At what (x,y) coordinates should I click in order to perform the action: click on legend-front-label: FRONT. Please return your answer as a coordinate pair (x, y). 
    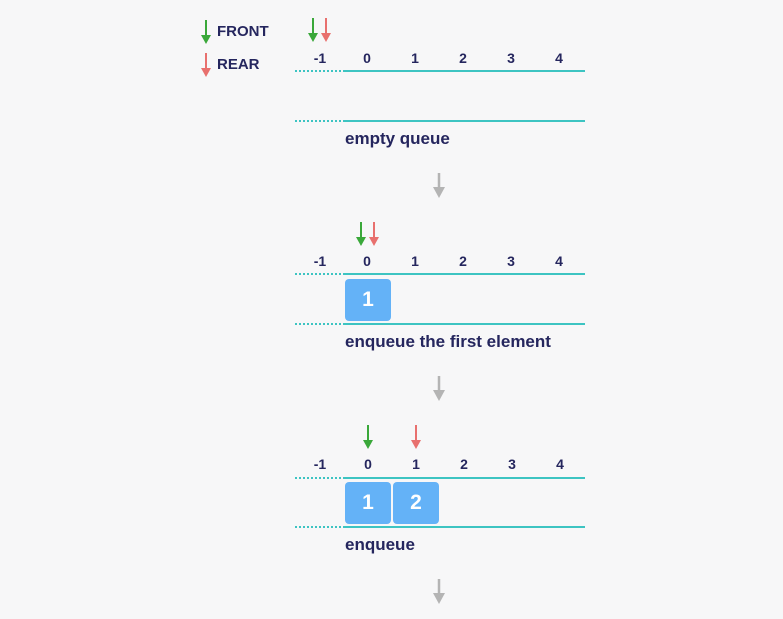
    Looking at the image, I should click on (243, 31).